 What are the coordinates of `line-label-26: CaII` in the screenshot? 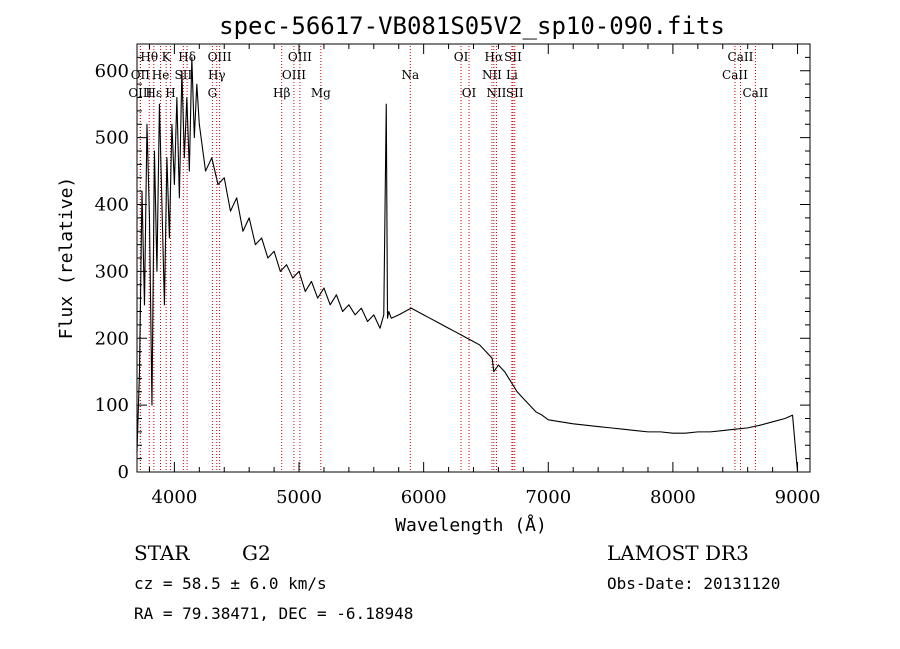 It's located at (735, 75).